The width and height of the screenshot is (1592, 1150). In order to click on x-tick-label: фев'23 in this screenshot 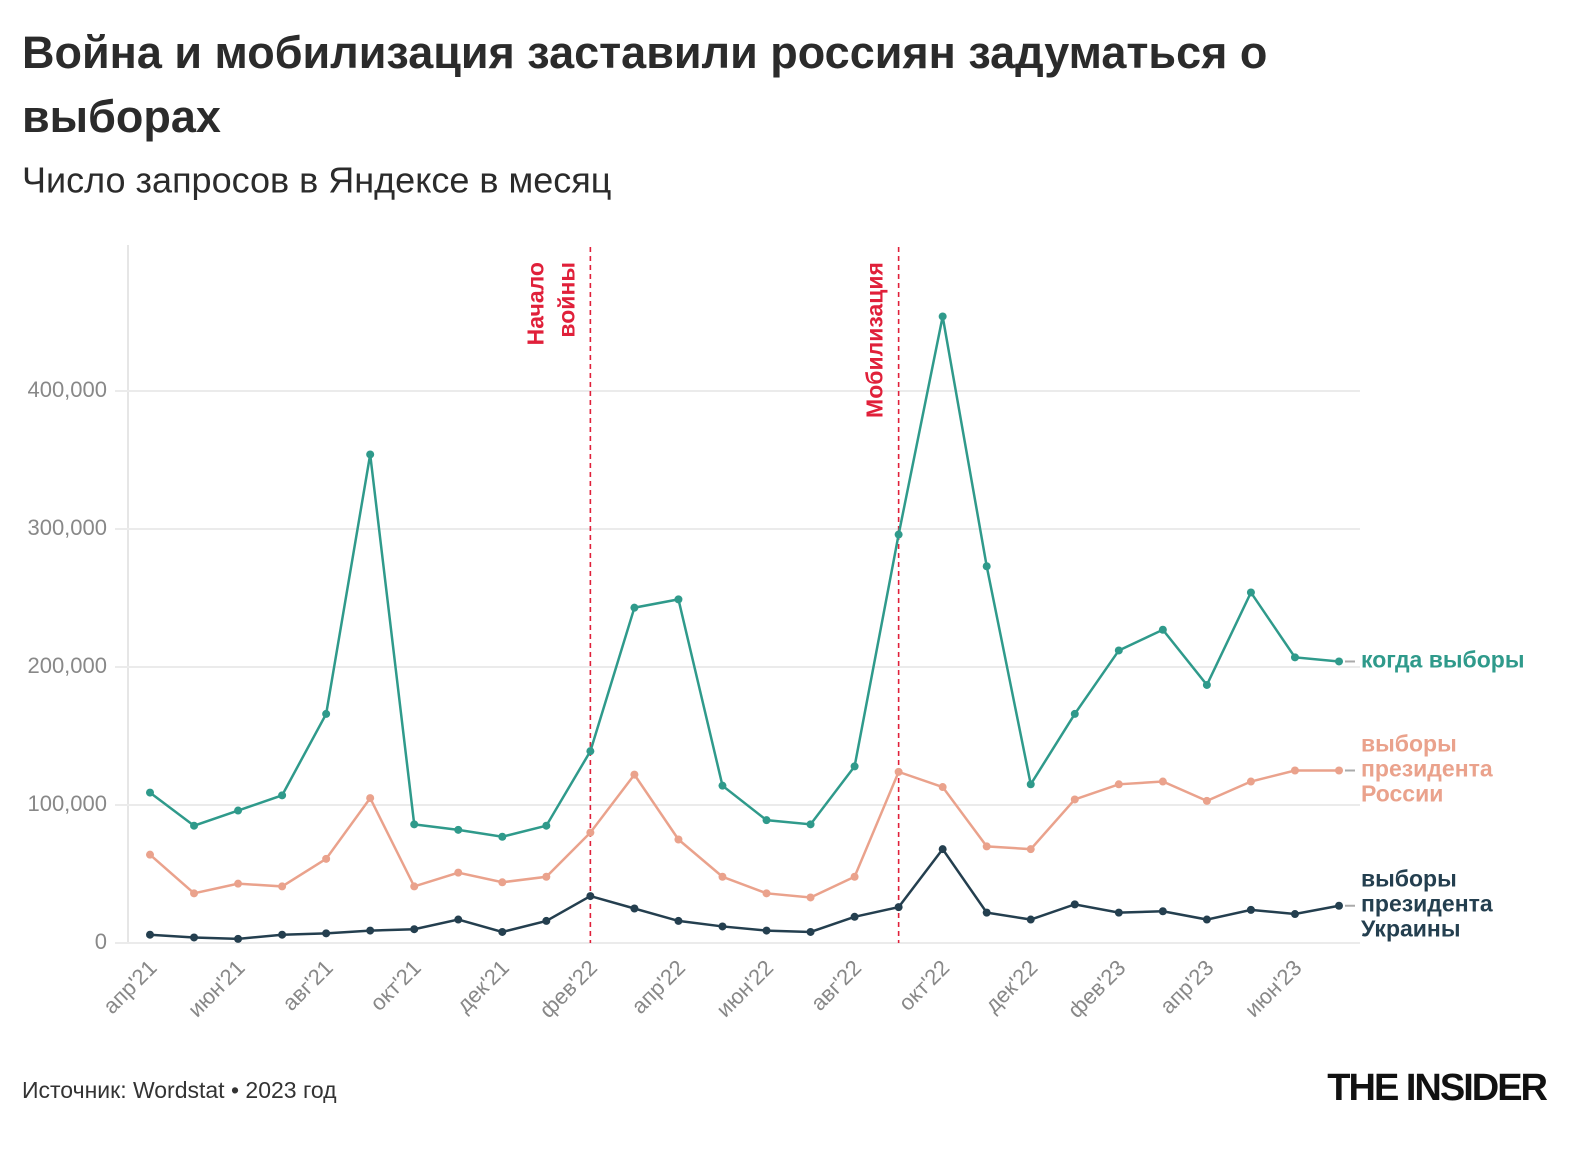, I will do `click(1097, 989)`.